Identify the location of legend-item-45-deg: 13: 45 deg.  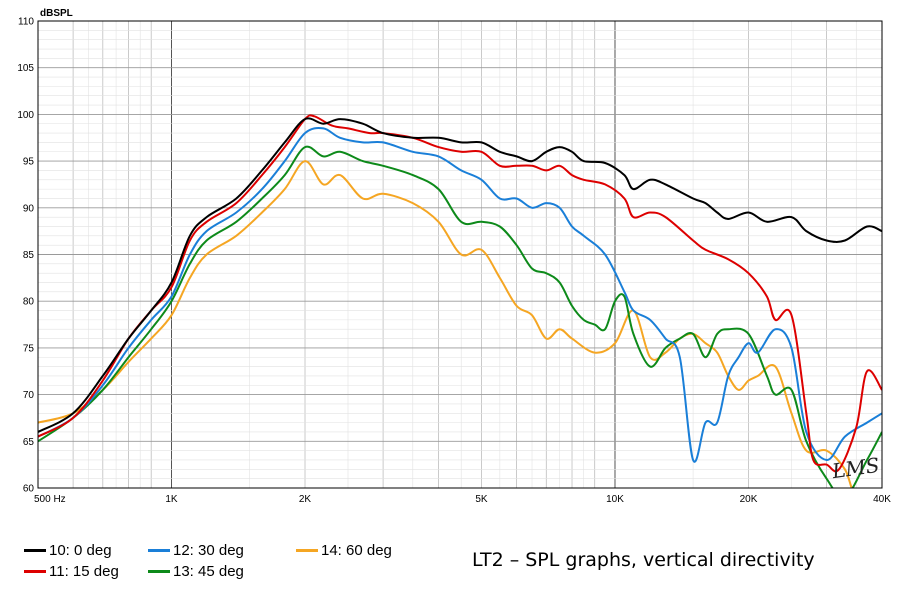
(196, 572).